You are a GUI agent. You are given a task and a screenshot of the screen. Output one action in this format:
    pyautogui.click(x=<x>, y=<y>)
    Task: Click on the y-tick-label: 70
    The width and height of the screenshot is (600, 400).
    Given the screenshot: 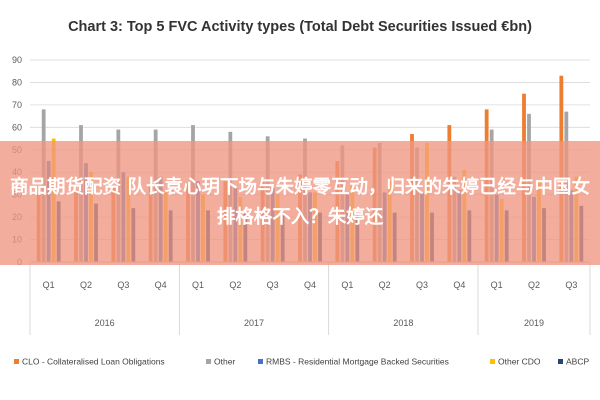 What is the action you would take?
    pyautogui.click(x=17, y=105)
    